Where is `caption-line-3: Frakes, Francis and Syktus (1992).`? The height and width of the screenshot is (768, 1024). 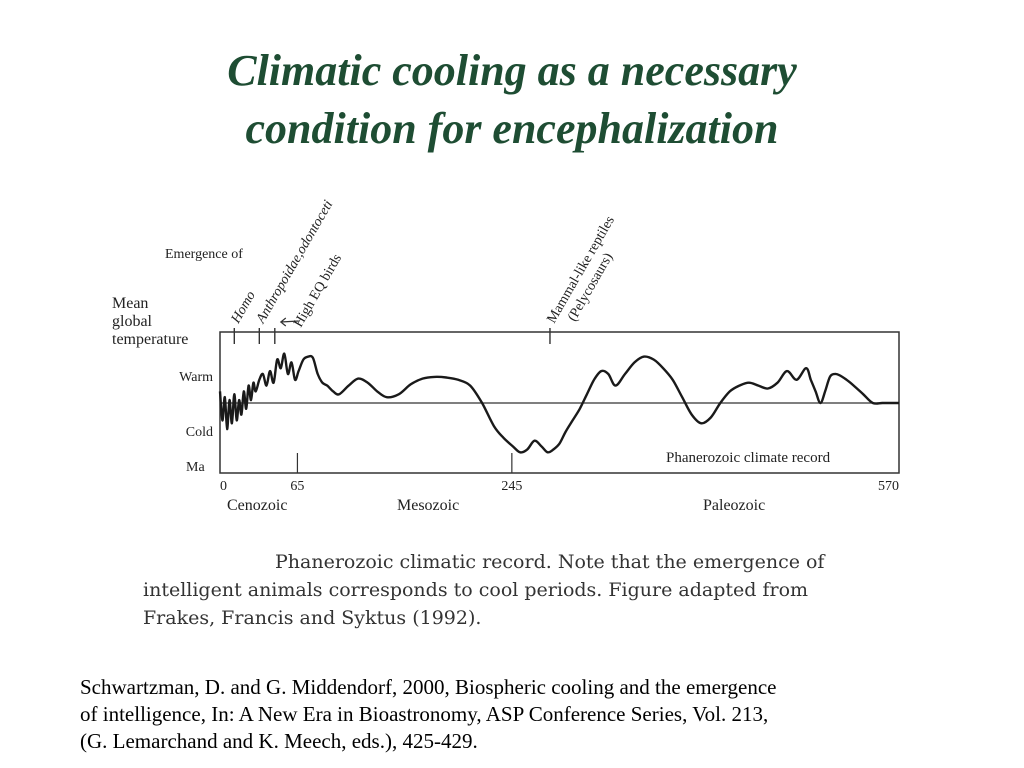 caption-line-3: Frakes, Francis and Syktus (1992). is located at coordinates (312, 618).